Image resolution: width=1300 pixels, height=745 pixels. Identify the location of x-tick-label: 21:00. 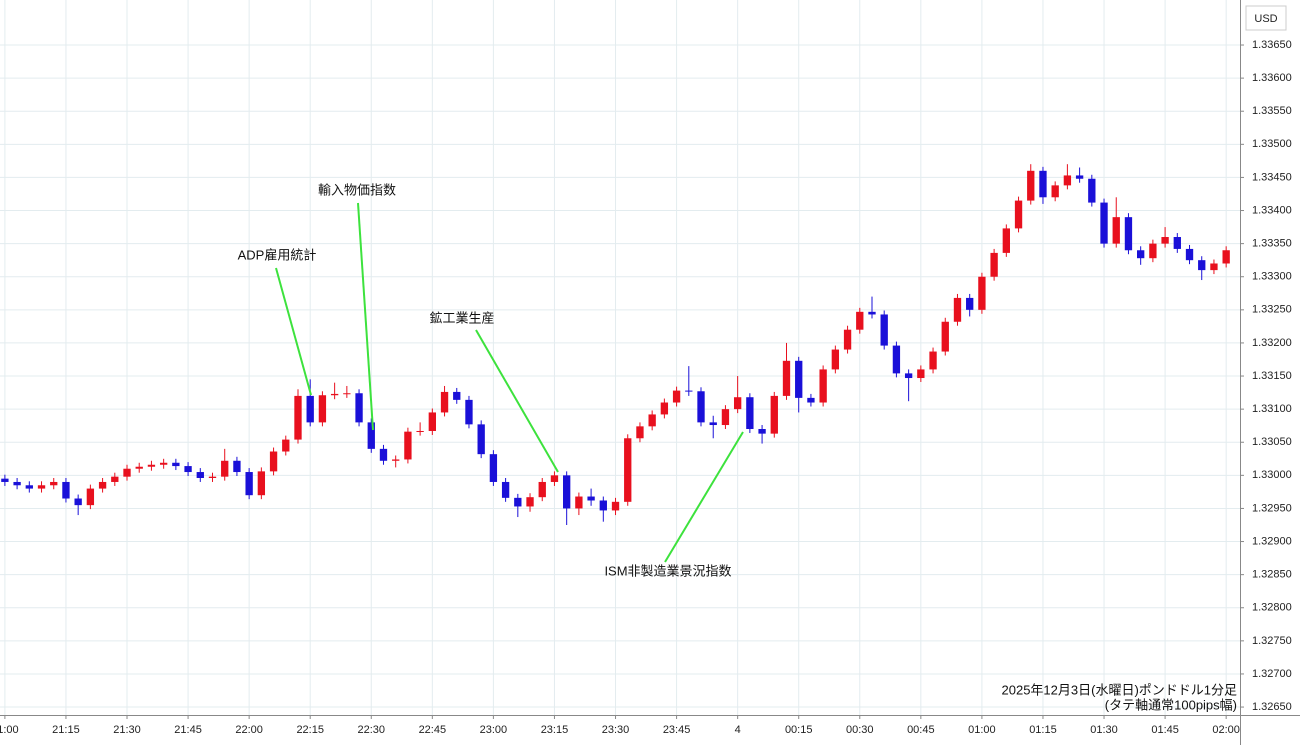
(9, 730).